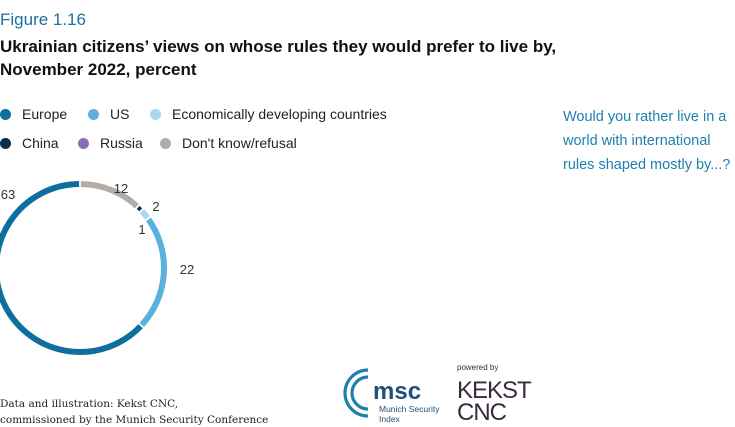 The width and height of the screenshot is (735, 427). I want to click on source-line-1: Data and illustration: Kekst CNC,, so click(89, 404).